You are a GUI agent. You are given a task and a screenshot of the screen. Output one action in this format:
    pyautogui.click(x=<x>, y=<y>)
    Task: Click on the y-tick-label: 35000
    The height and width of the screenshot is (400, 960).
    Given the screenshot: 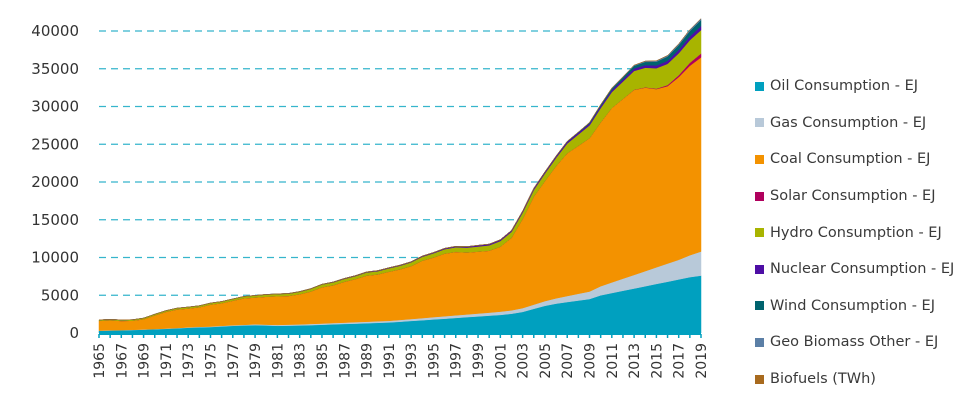 What is the action you would take?
    pyautogui.click(x=55, y=69)
    